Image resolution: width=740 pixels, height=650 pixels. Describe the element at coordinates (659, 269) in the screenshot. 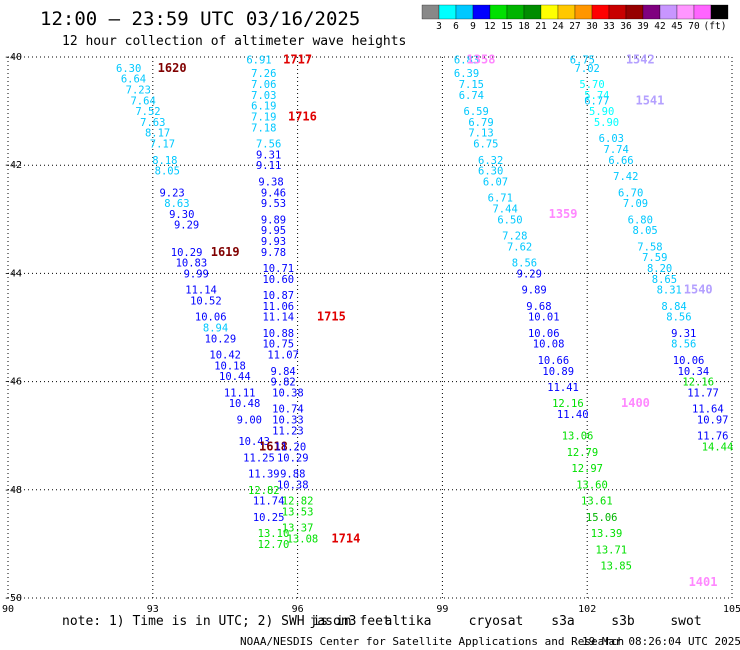

I see `wave-height-value: 8.20` at that location.